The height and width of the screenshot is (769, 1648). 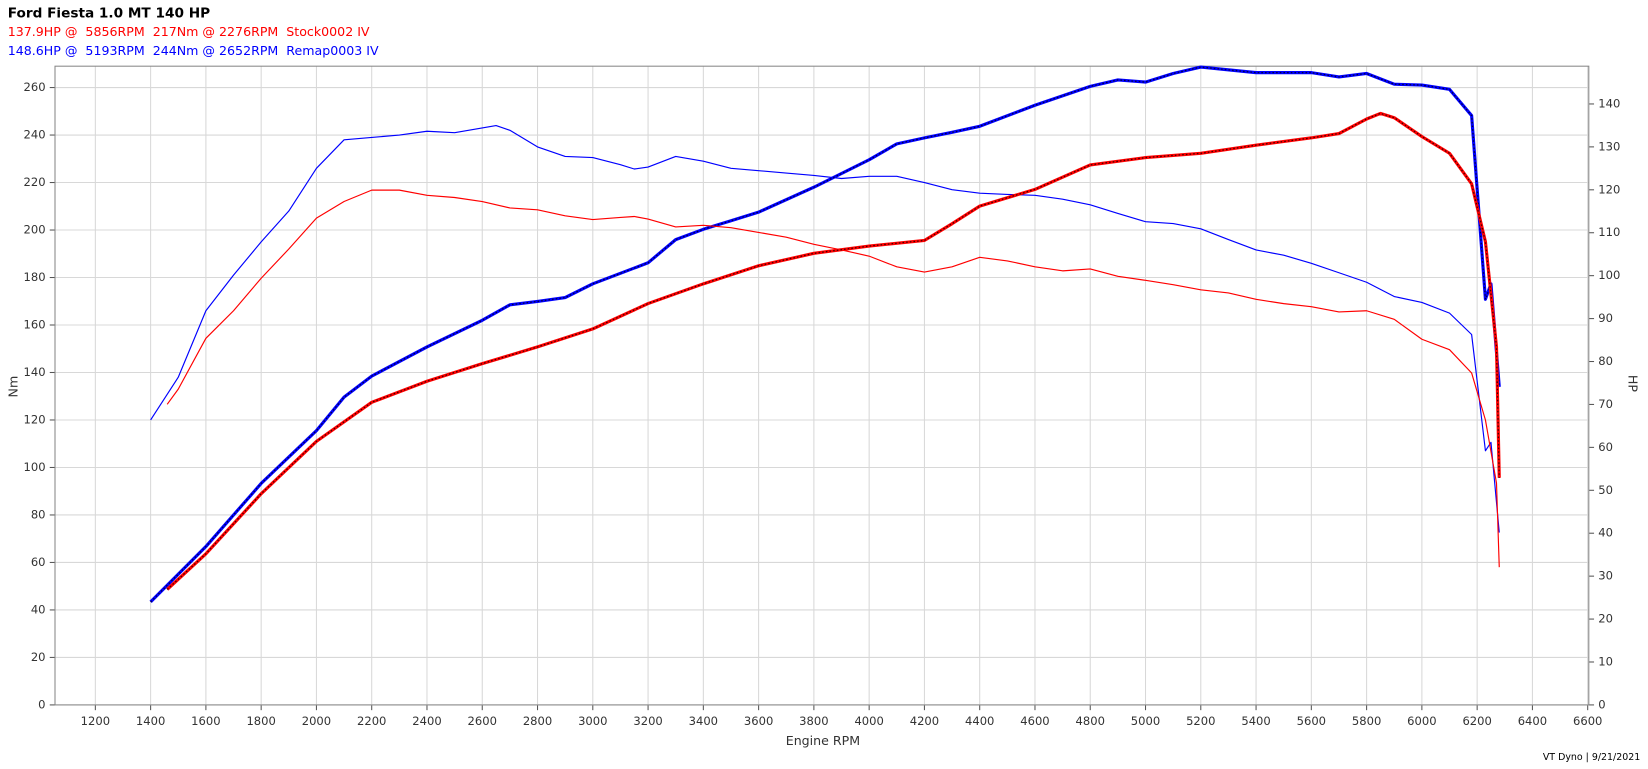 What do you see at coordinates (868, 721) in the screenshot?
I see `x-tick-label: 4000` at bounding box center [868, 721].